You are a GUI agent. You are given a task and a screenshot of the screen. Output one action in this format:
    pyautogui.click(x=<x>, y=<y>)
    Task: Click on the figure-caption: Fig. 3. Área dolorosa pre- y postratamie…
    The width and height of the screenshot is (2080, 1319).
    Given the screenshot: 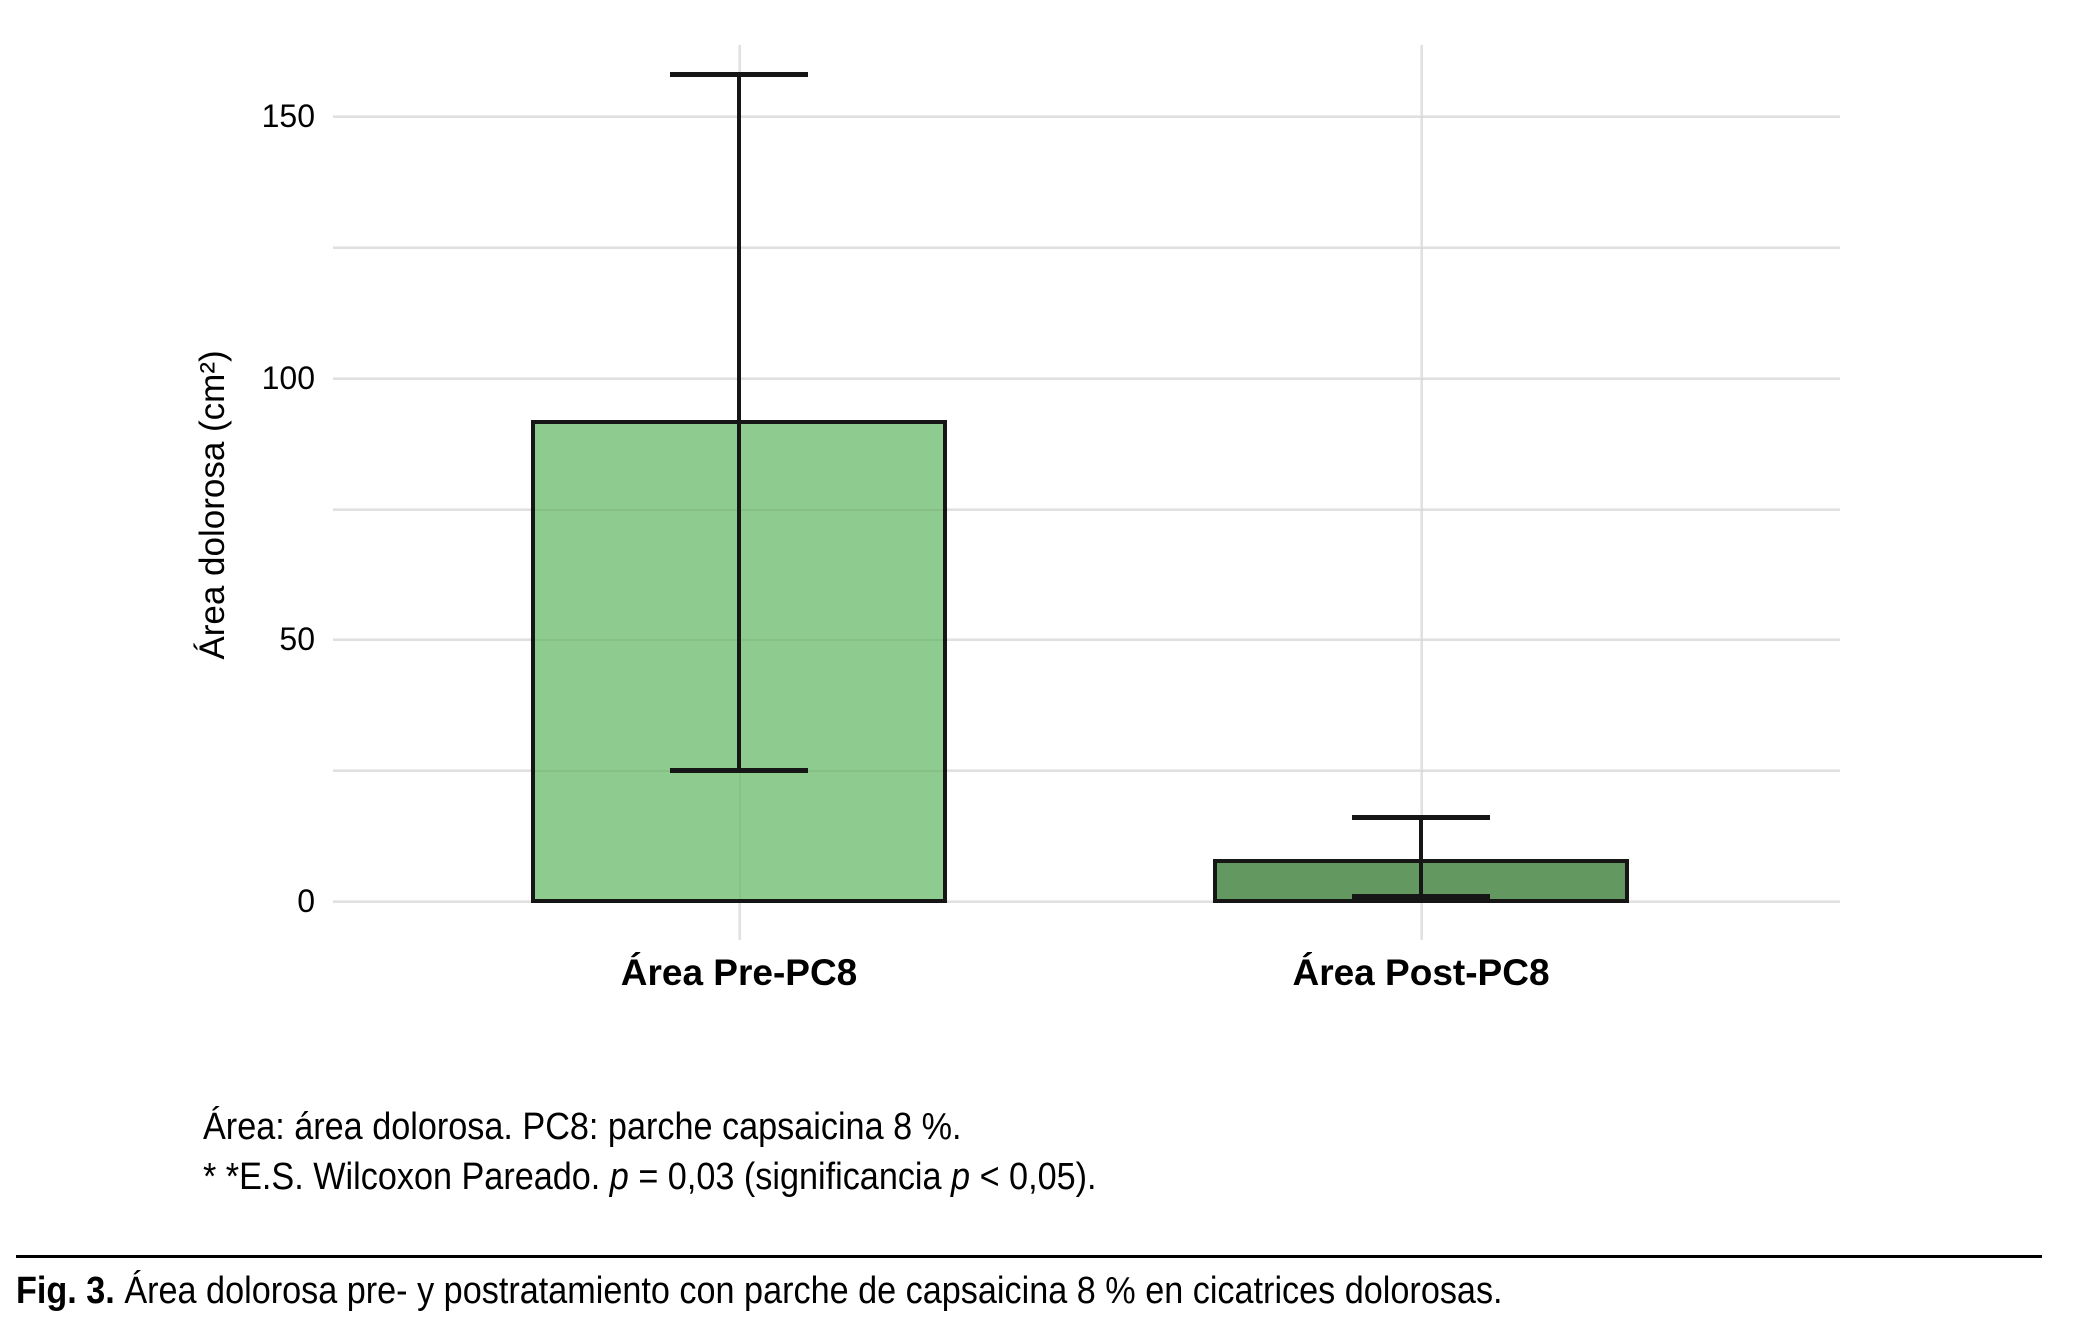 What is the action you would take?
    pyautogui.click(x=759, y=1291)
    